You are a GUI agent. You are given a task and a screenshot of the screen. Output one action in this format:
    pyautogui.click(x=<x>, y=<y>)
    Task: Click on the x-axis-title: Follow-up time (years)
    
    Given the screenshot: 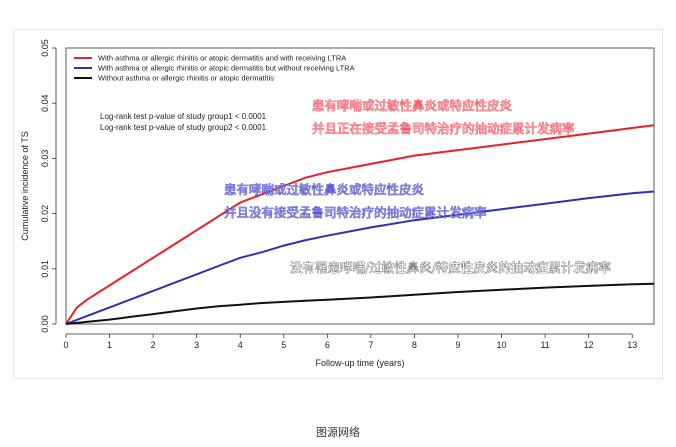 What is the action you would take?
    pyautogui.click(x=359, y=363)
    